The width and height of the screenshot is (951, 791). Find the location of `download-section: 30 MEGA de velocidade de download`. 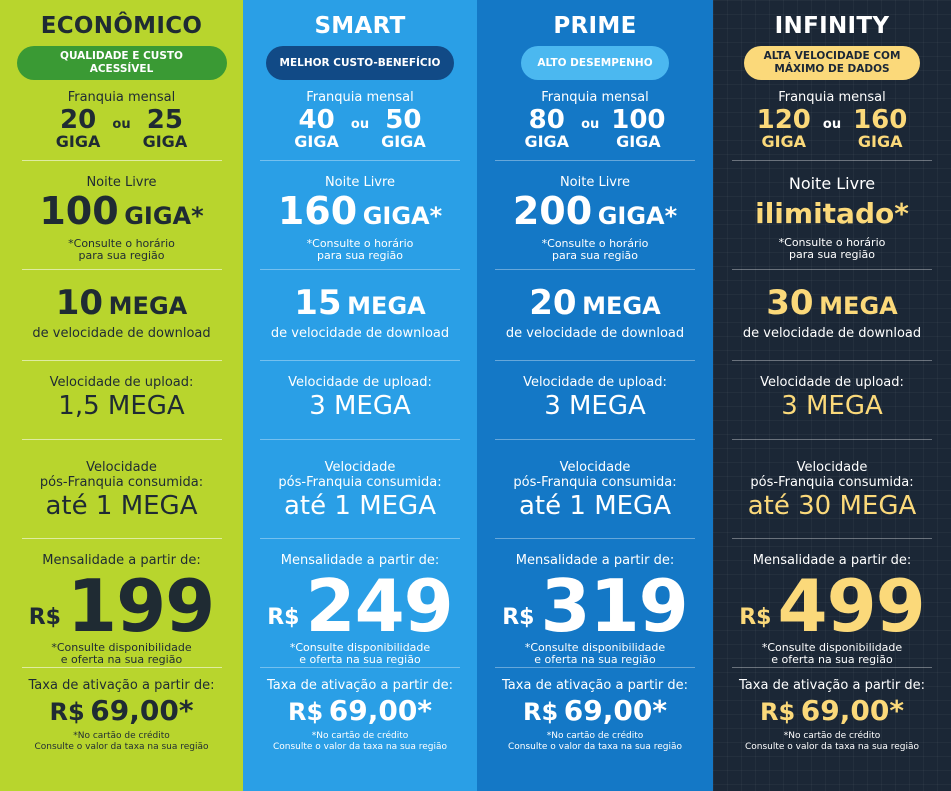

download-section: 30 MEGA de velocidade de download is located at coordinates (832, 315).